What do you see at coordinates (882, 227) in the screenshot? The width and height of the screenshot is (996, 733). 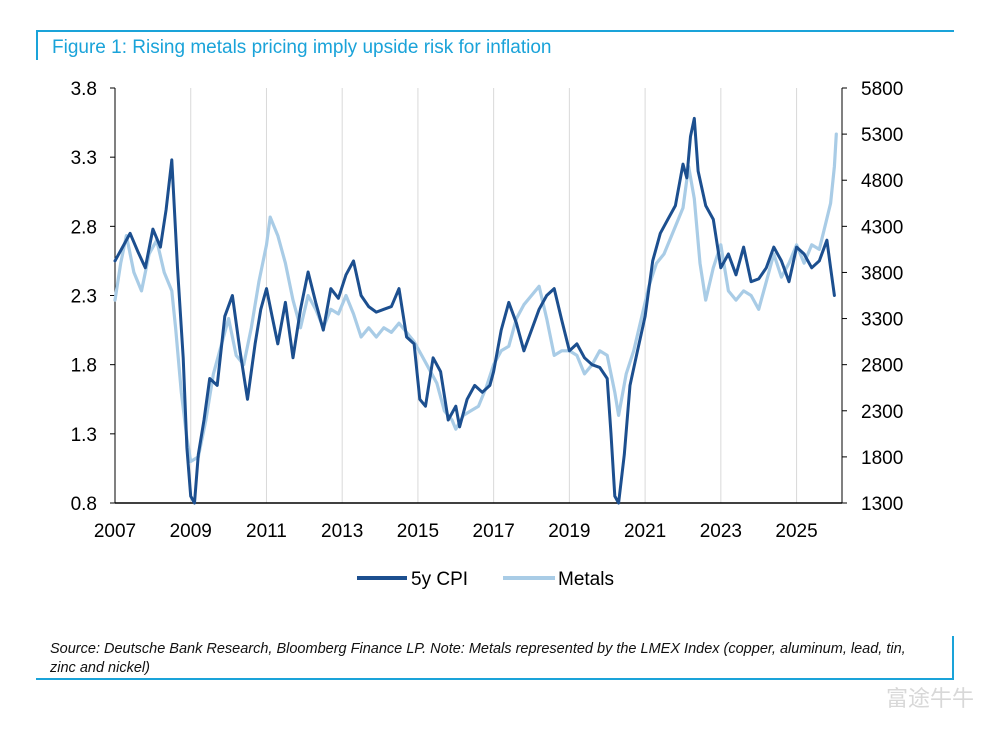 I see `y-right-tick-label: 4300` at bounding box center [882, 227].